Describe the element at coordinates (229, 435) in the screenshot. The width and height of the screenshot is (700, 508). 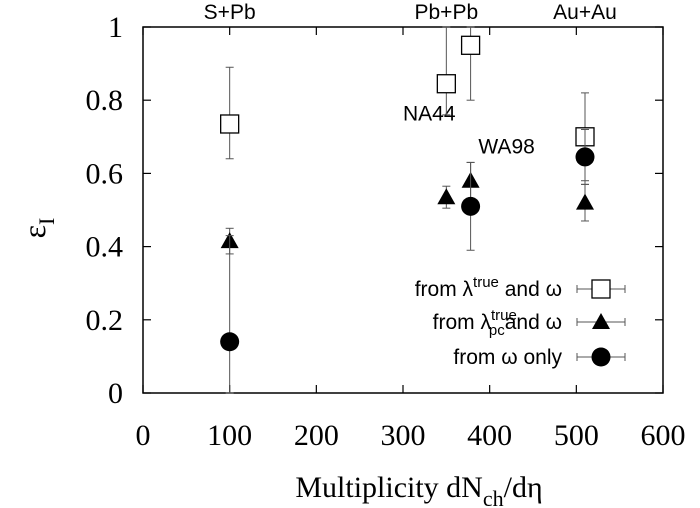
I see `x-tick-label: 100` at that location.